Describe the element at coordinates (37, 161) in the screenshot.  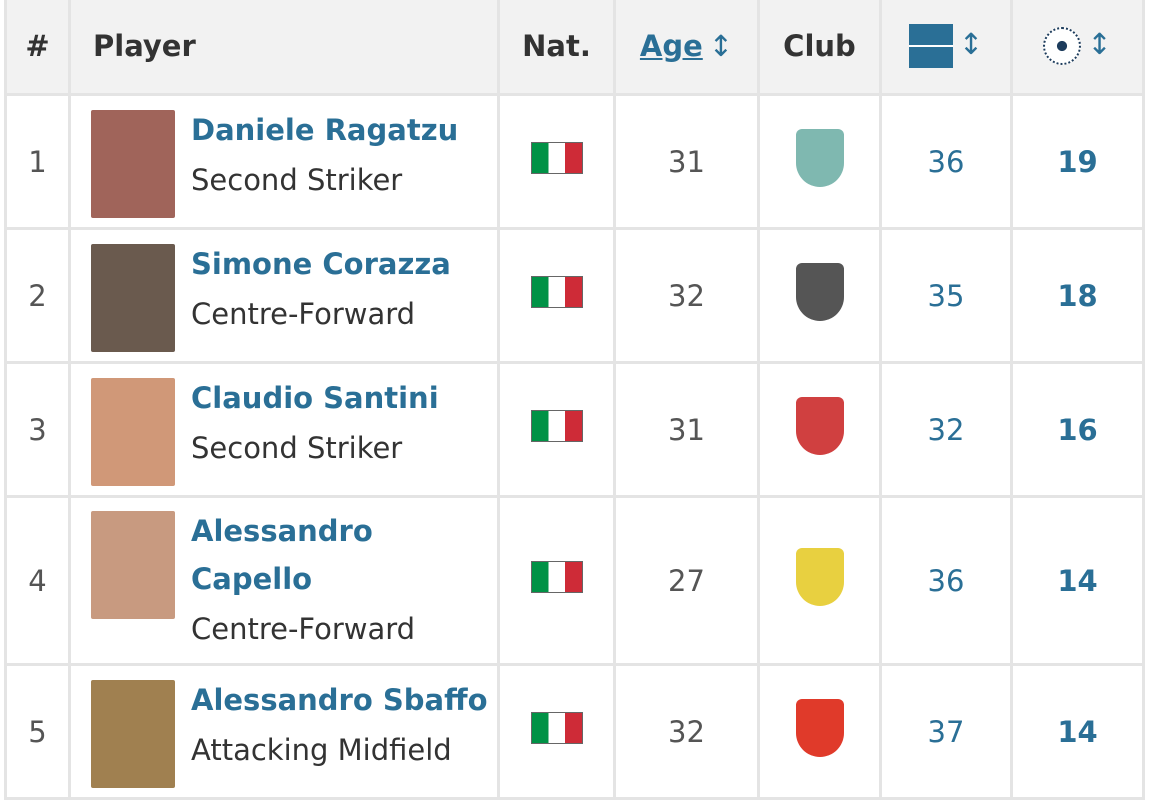
I see `rank-cell: 1` at that location.